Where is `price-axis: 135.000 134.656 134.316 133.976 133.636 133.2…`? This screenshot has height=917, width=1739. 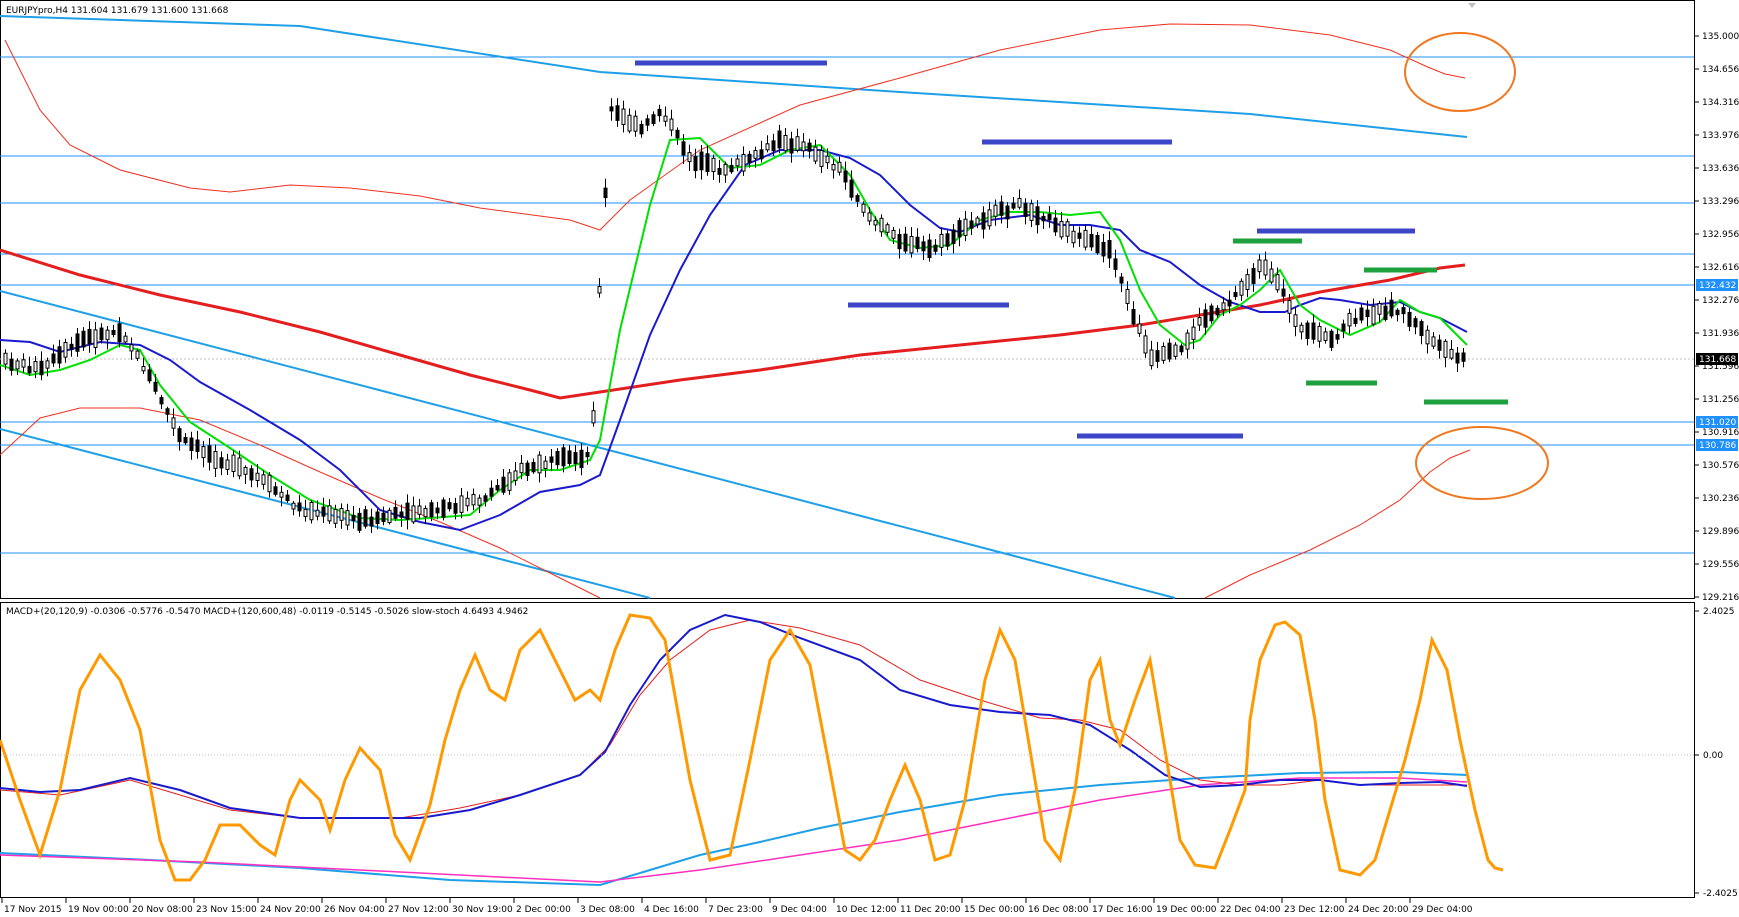 price-axis: 135.000 134.656 134.316 133.976 133.636 133.2… is located at coordinates (1716, 317).